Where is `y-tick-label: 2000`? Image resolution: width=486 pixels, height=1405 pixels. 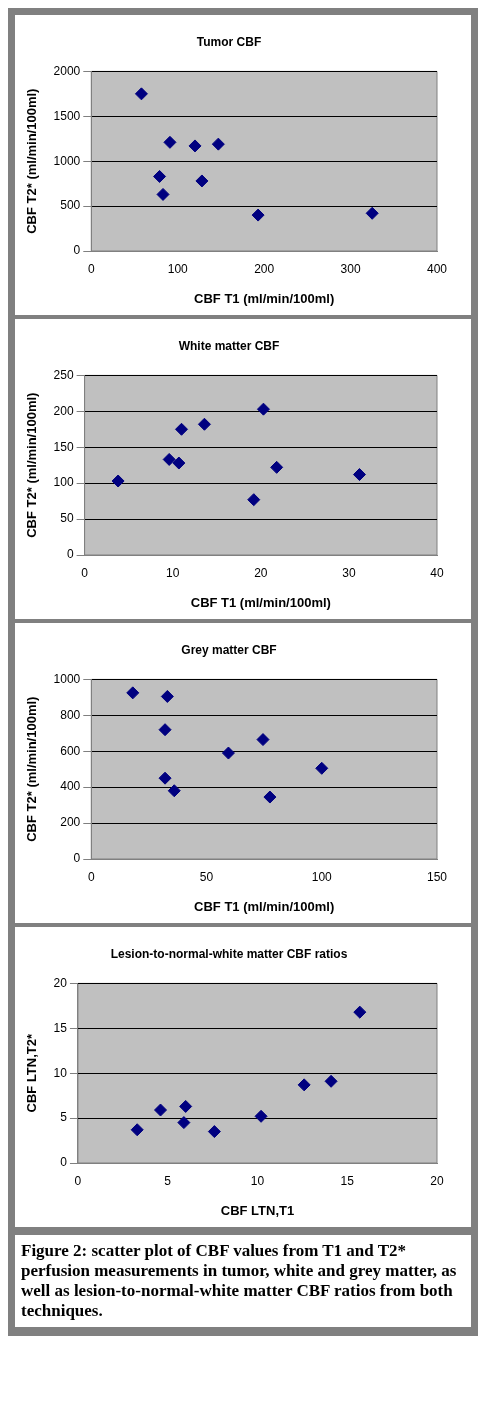
y-tick-label: 2000 is located at coordinates (67, 70).